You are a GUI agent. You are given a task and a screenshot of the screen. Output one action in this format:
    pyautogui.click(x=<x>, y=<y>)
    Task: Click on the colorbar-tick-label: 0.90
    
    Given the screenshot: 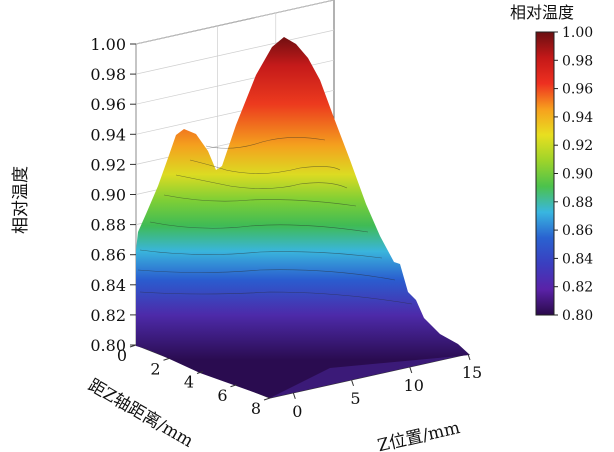 What is the action you would take?
    pyautogui.click(x=577, y=175)
    